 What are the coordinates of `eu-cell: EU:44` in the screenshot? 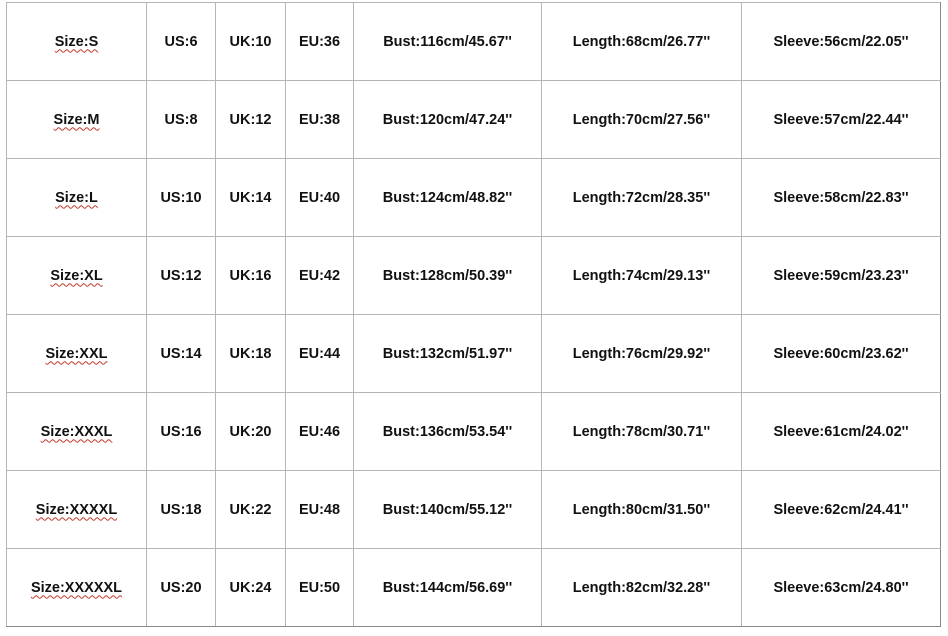 It's located at (319, 353).